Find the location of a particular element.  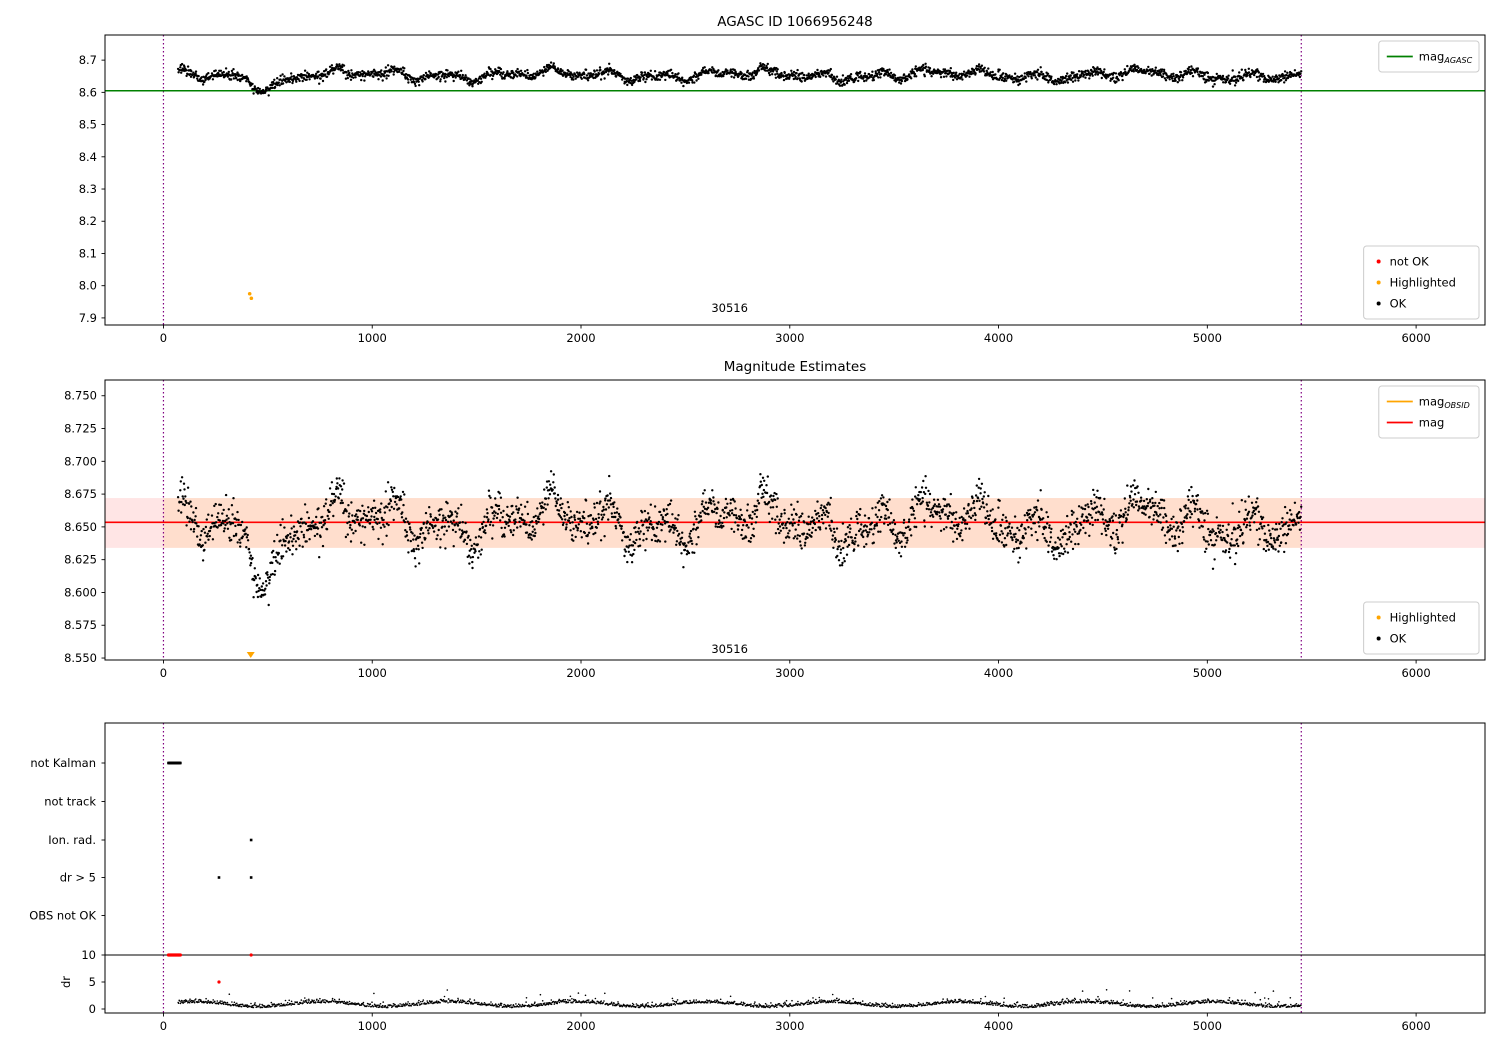

y-tick-label: 8.3 is located at coordinates (88, 189).